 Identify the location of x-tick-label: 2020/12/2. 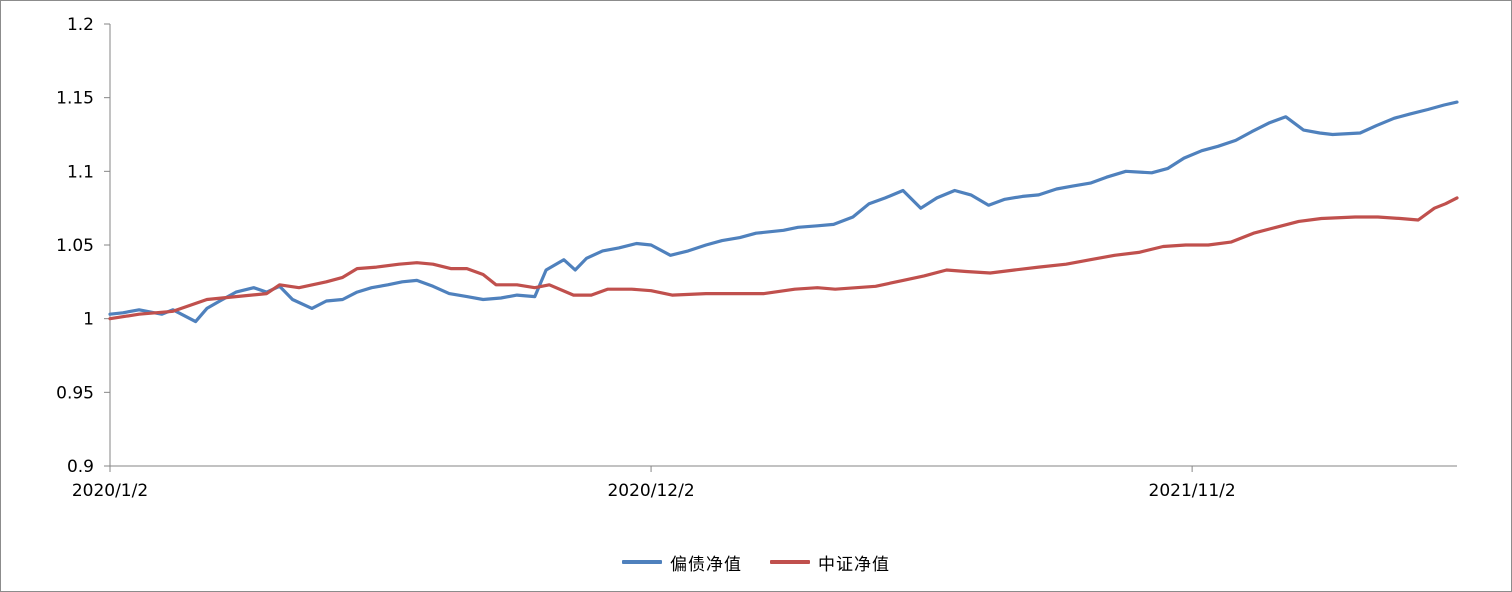
(650, 491).